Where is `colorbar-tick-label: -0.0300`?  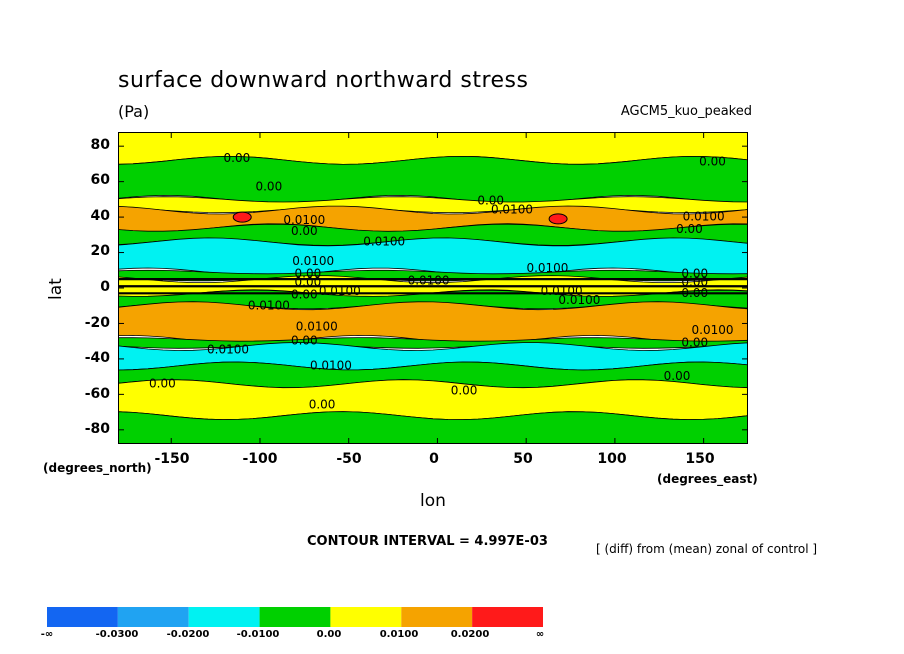
colorbar-tick-label: -0.0300 is located at coordinates (117, 634).